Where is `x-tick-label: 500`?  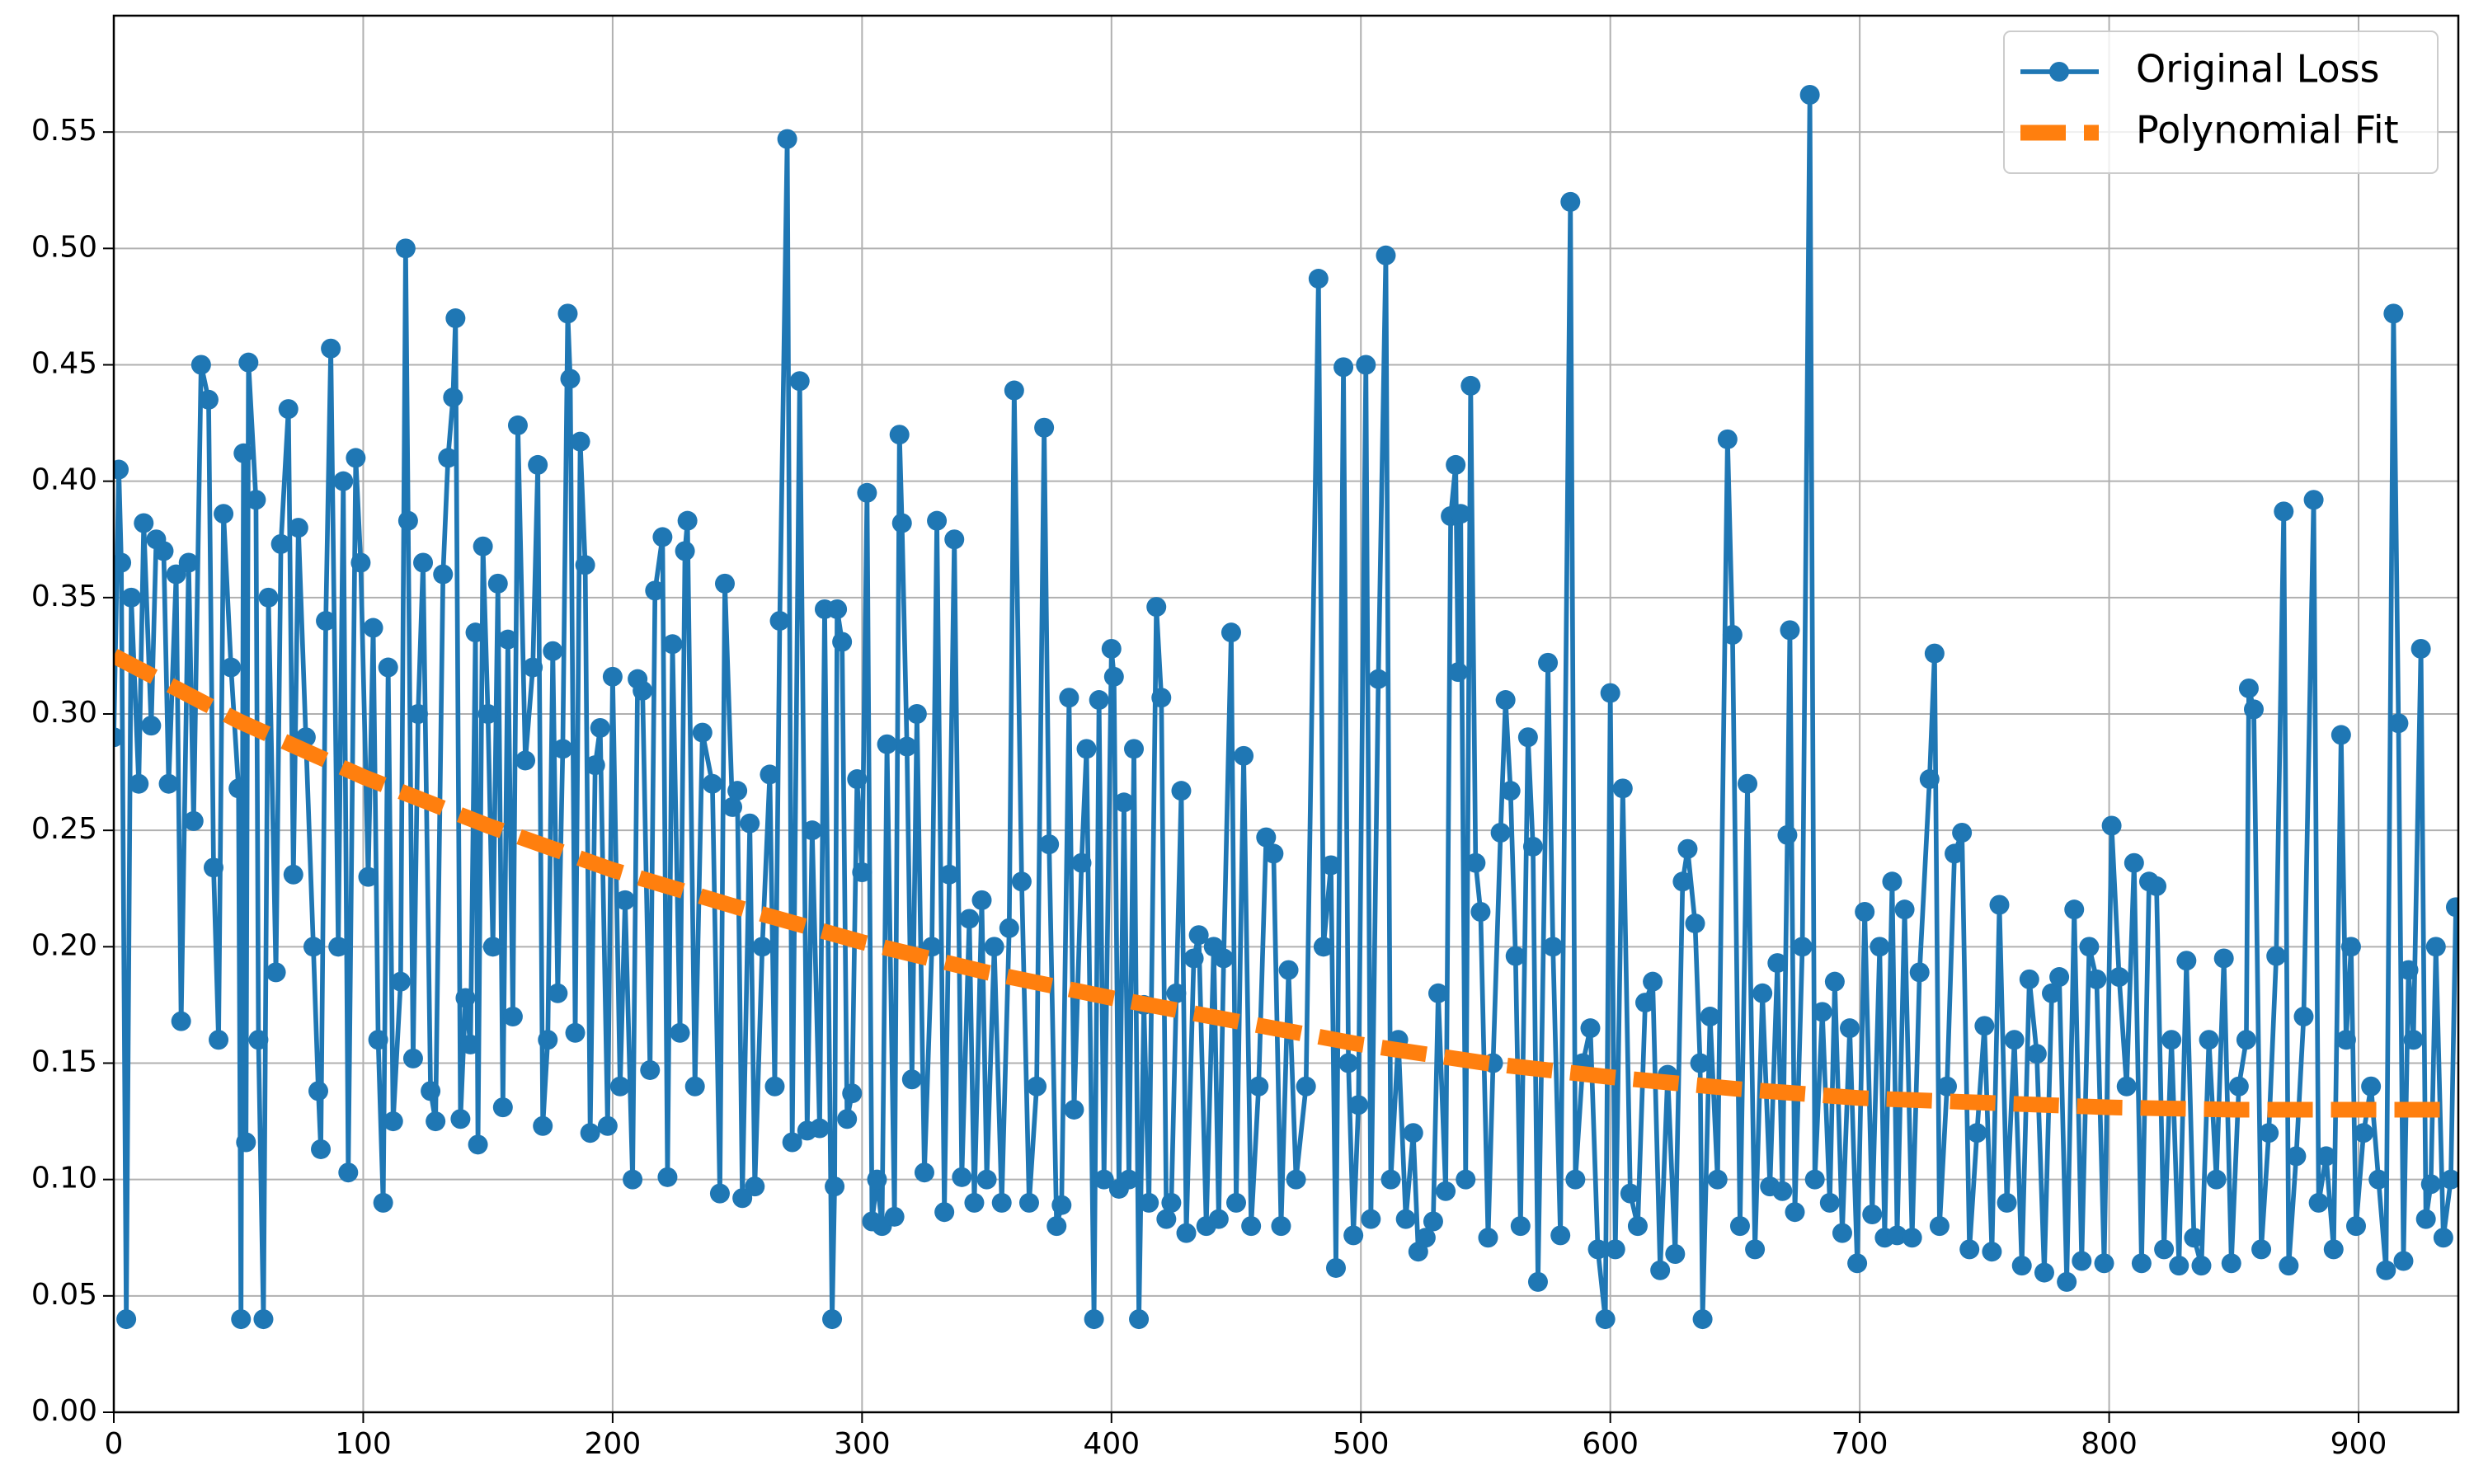 x-tick-label: 500 is located at coordinates (1361, 1444).